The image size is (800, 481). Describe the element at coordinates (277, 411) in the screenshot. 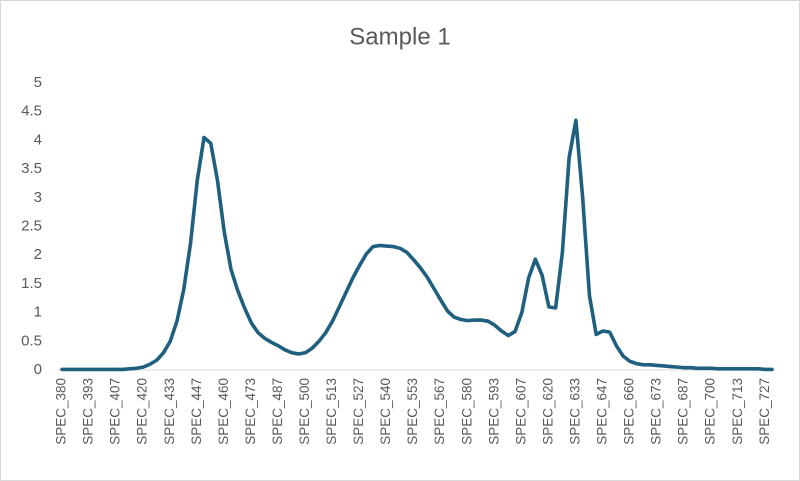

I see `x-tick-label: SPEC_487` at that location.